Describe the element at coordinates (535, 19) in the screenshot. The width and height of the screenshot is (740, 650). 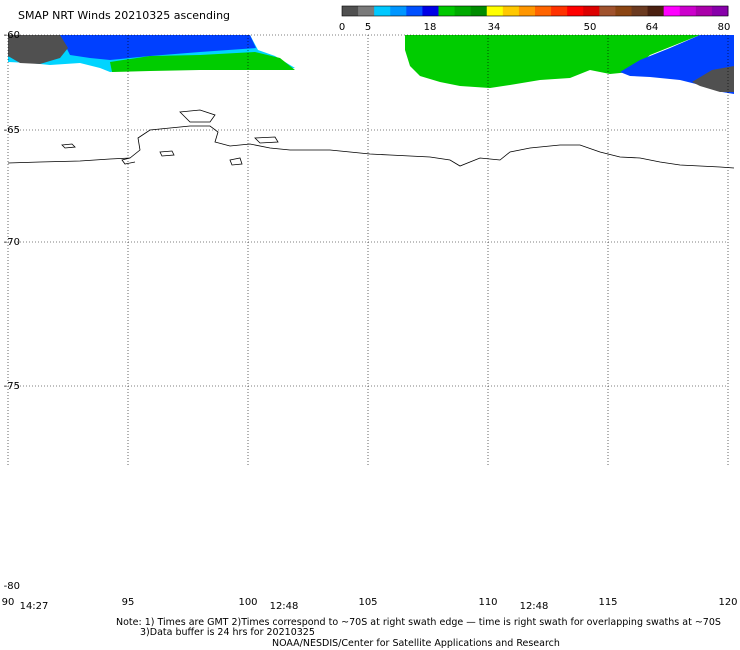
I see `wind-speed-colorbar: 0 5 18 34 50 64 80` at that location.